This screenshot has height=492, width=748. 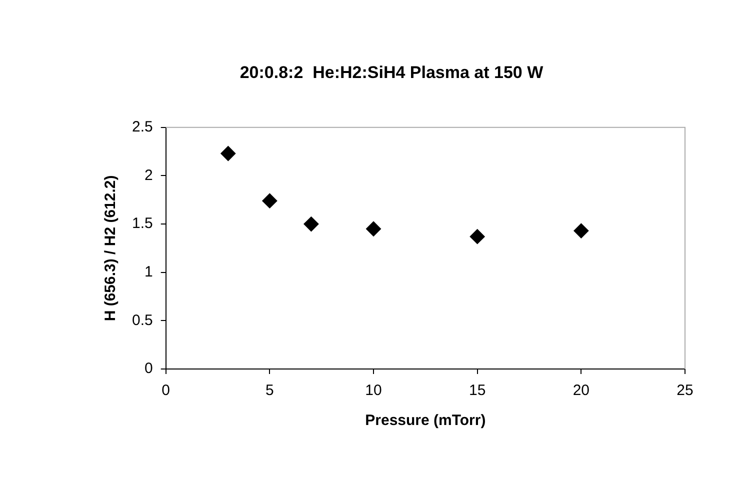 What do you see at coordinates (111, 248) in the screenshot?
I see `y-axis-title: H (656.3) / H2 (612.2)` at bounding box center [111, 248].